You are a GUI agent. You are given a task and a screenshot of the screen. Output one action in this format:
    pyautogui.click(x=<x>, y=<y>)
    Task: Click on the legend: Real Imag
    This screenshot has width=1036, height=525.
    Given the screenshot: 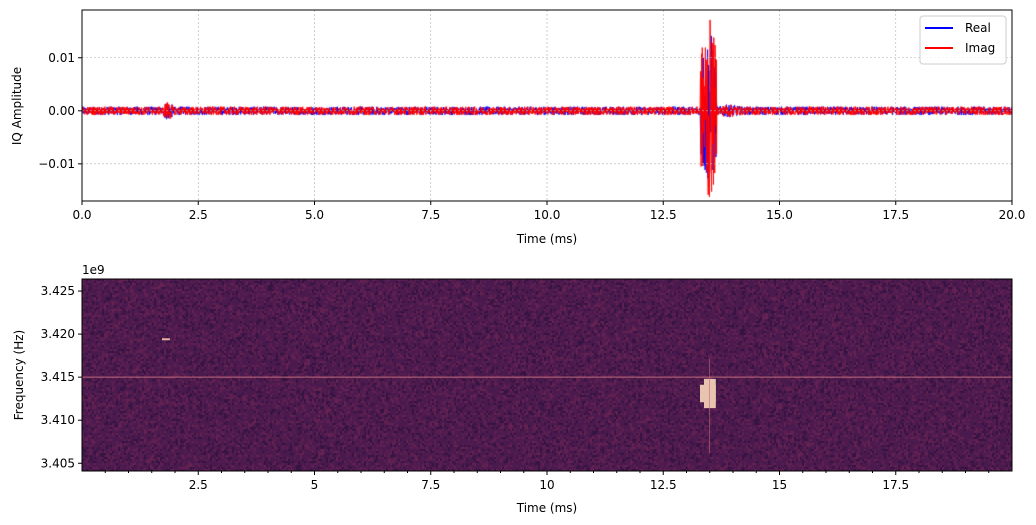 What is the action you would take?
    pyautogui.click(x=963, y=40)
    